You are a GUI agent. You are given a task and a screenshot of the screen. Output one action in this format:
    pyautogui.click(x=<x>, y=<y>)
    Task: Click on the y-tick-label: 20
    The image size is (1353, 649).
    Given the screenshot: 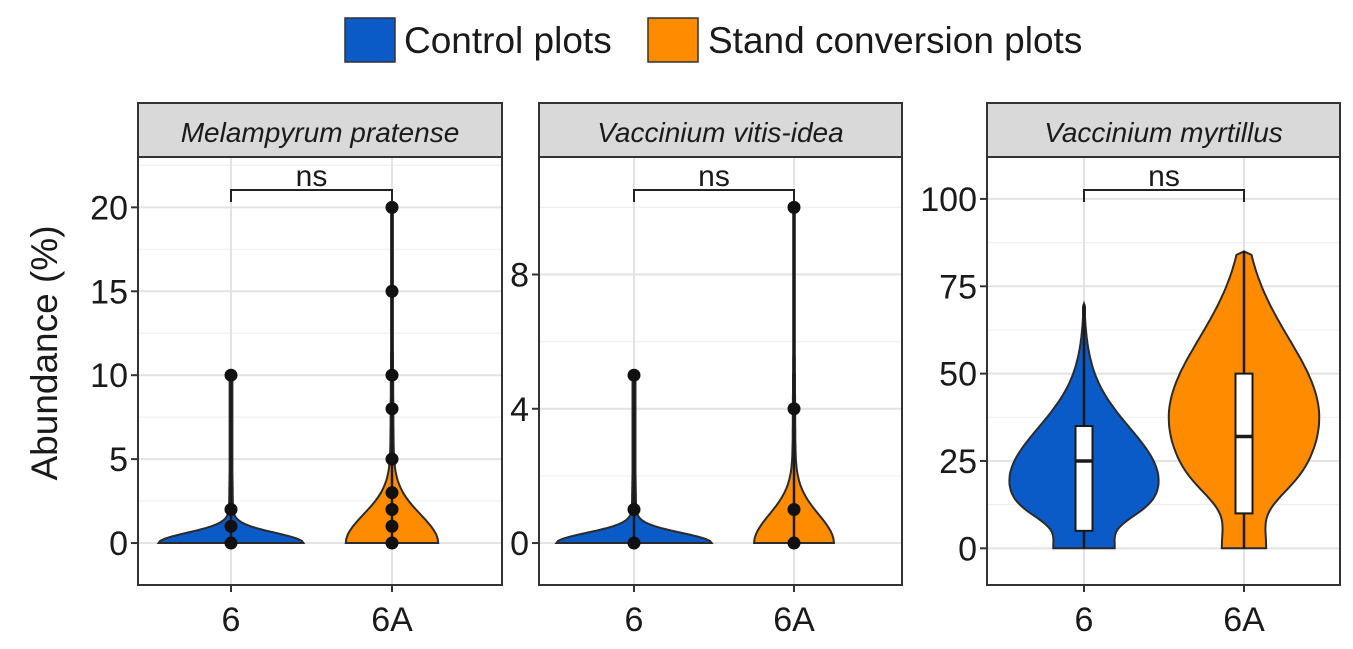 What is the action you would take?
    pyautogui.click(x=109, y=208)
    